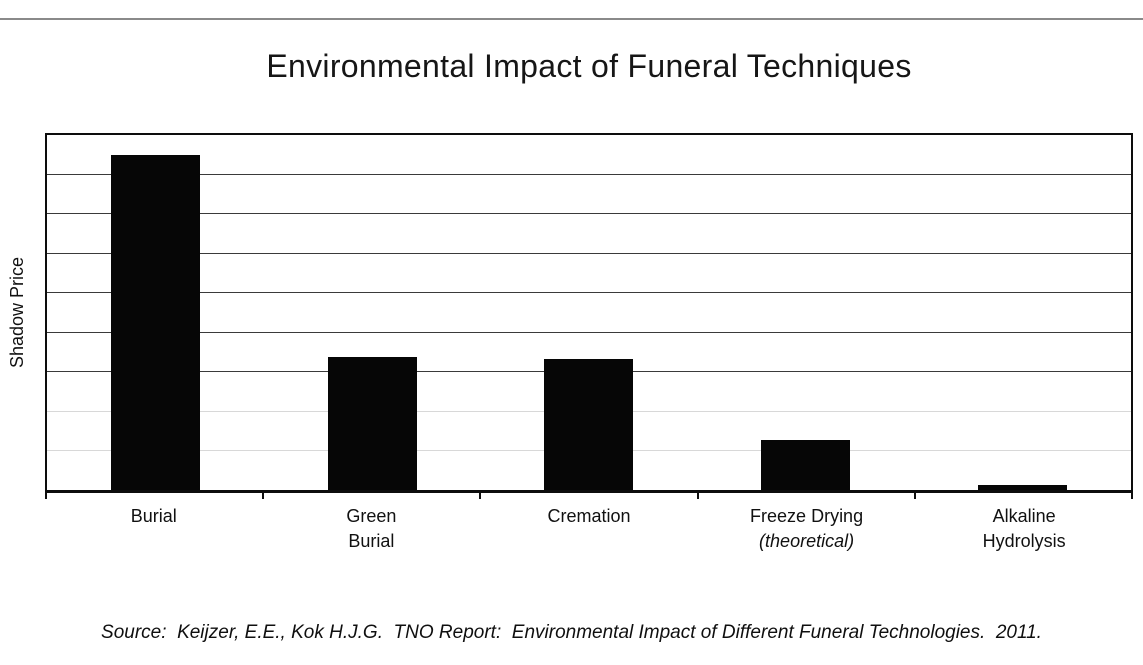  I want to click on x-axis-label-line1: Burial, so click(153, 516).